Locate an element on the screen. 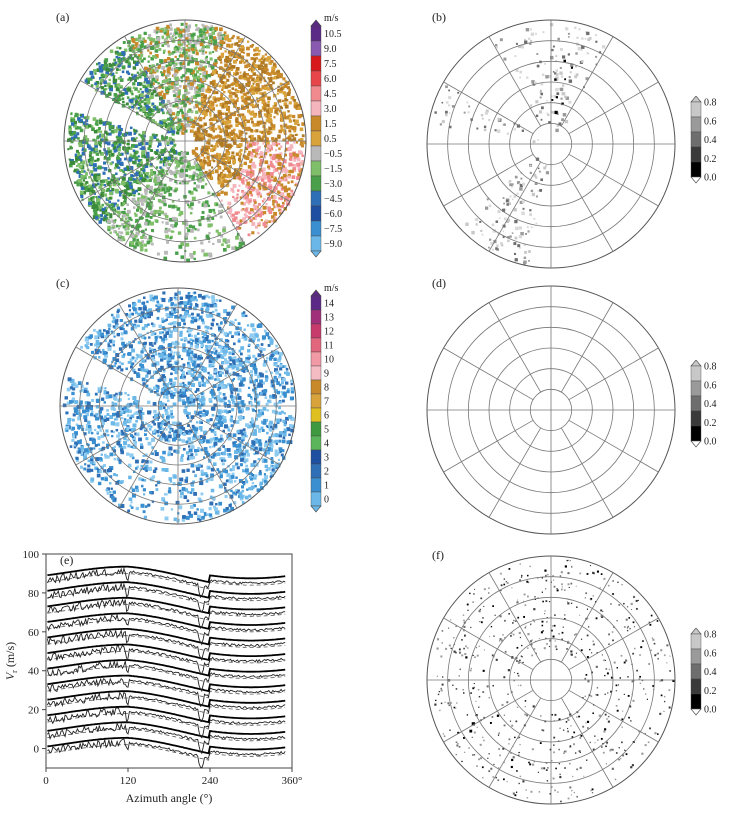 The image size is (730, 823). panel-label-c: (c) is located at coordinates (63, 283).